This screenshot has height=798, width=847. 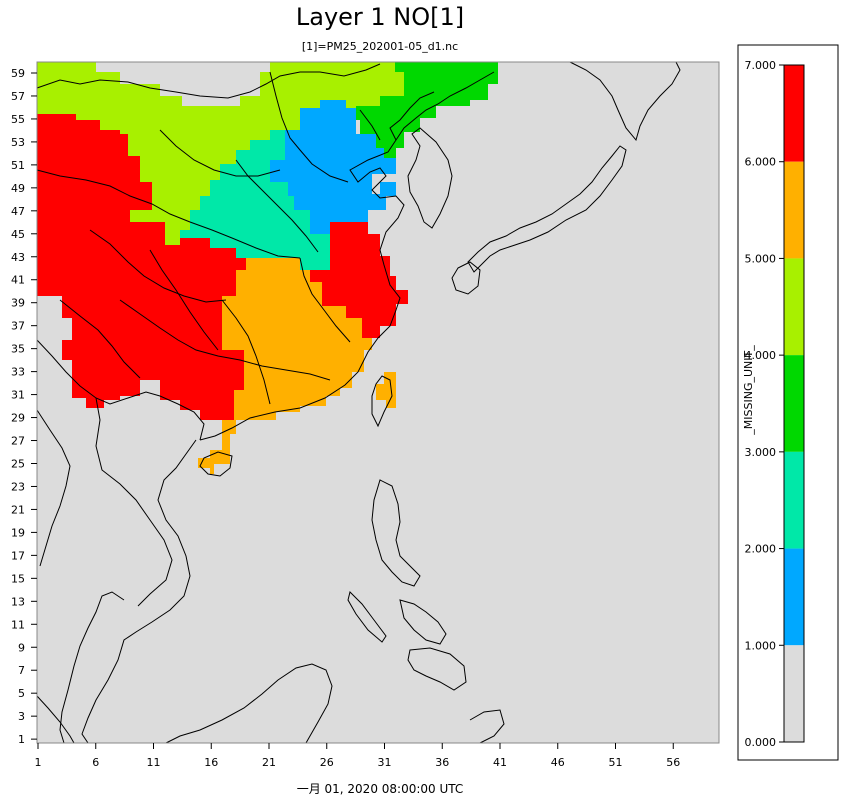 I want to click on legend-tick-label: 4.000, so click(x=761, y=355).